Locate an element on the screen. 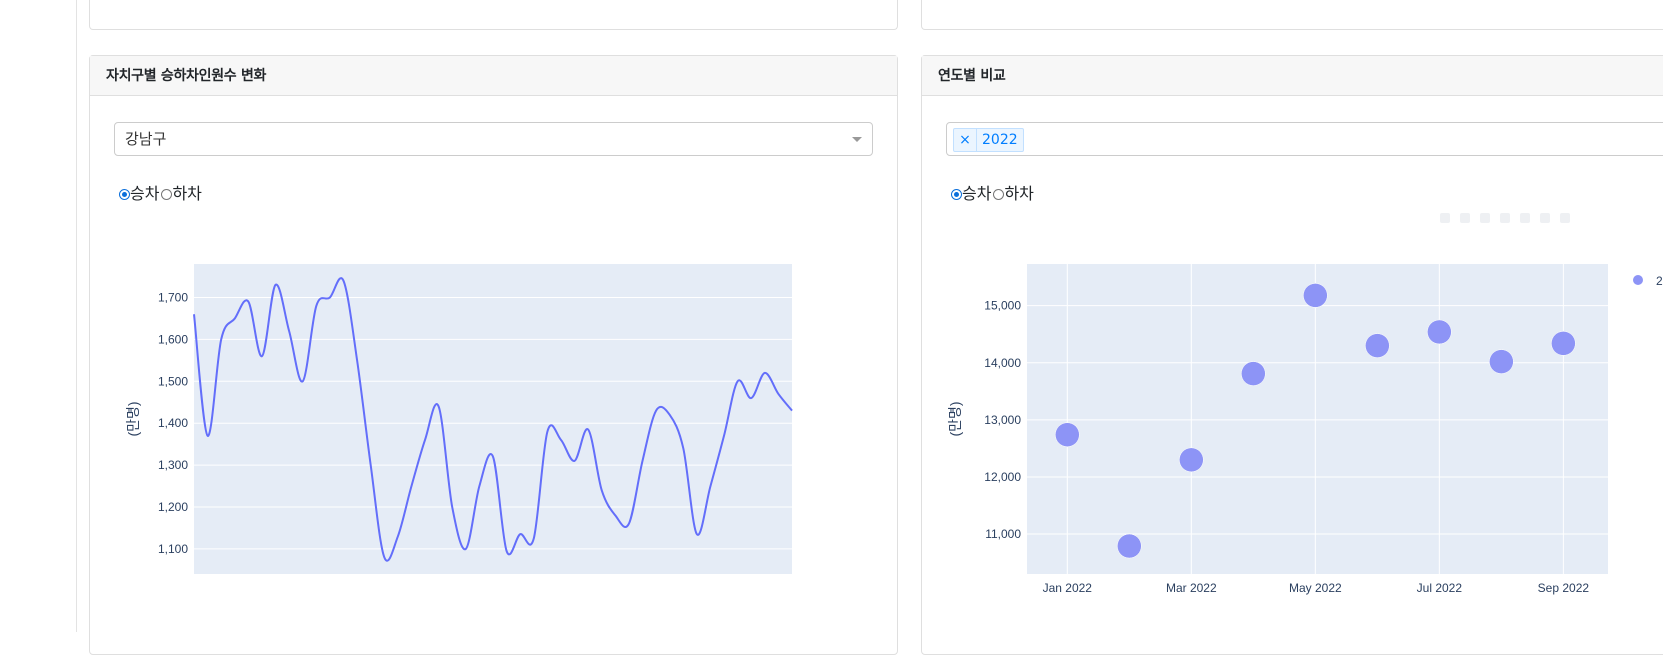 The image size is (1663, 656). y-tick-label: 15,000 is located at coordinates (1002, 306).